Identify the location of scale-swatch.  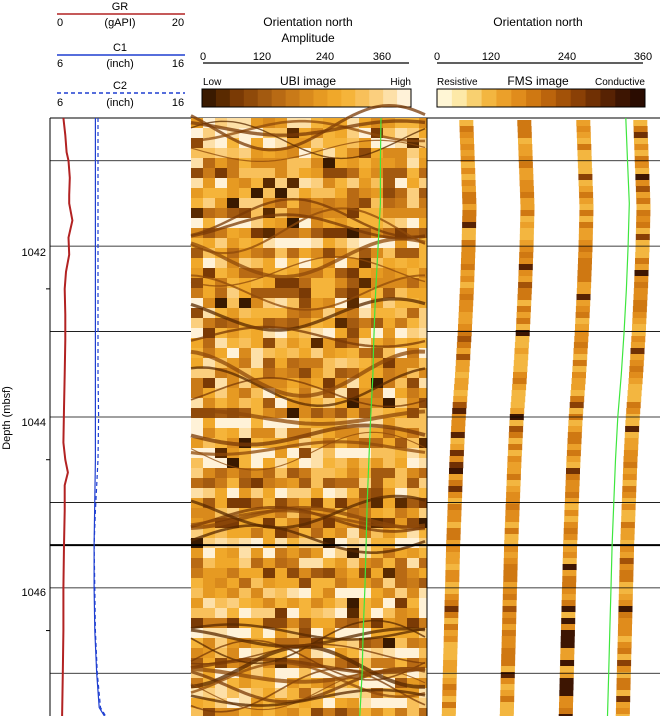
(209, 98).